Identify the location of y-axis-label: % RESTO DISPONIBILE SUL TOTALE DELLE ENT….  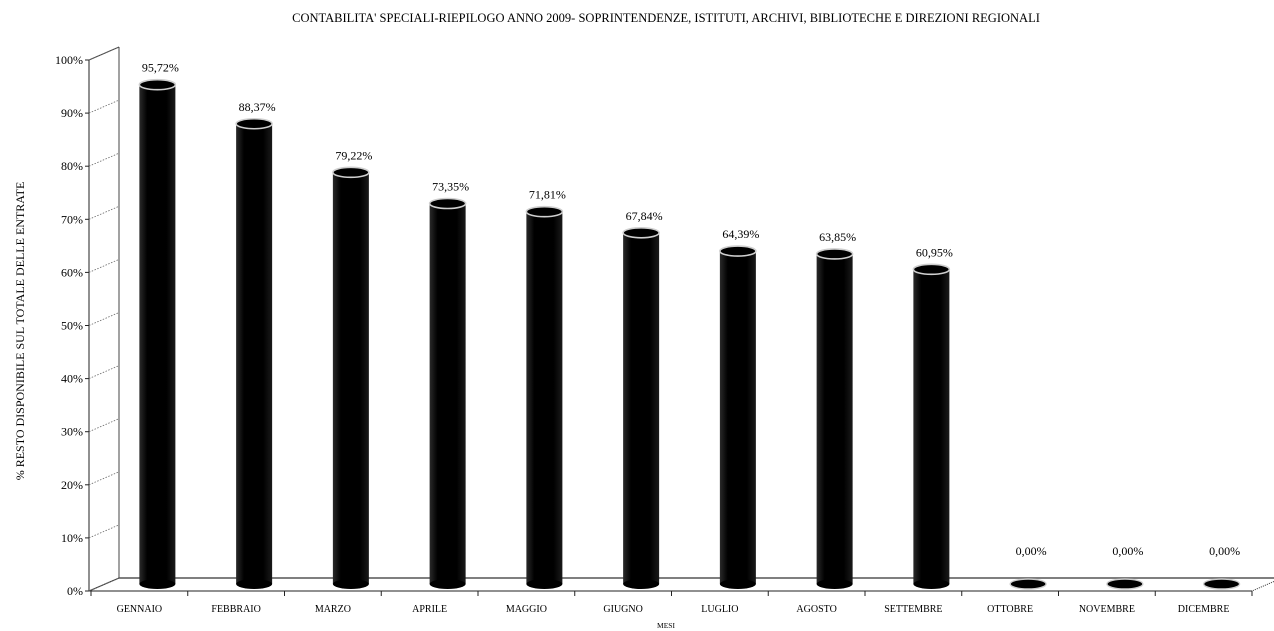
(20, 331).